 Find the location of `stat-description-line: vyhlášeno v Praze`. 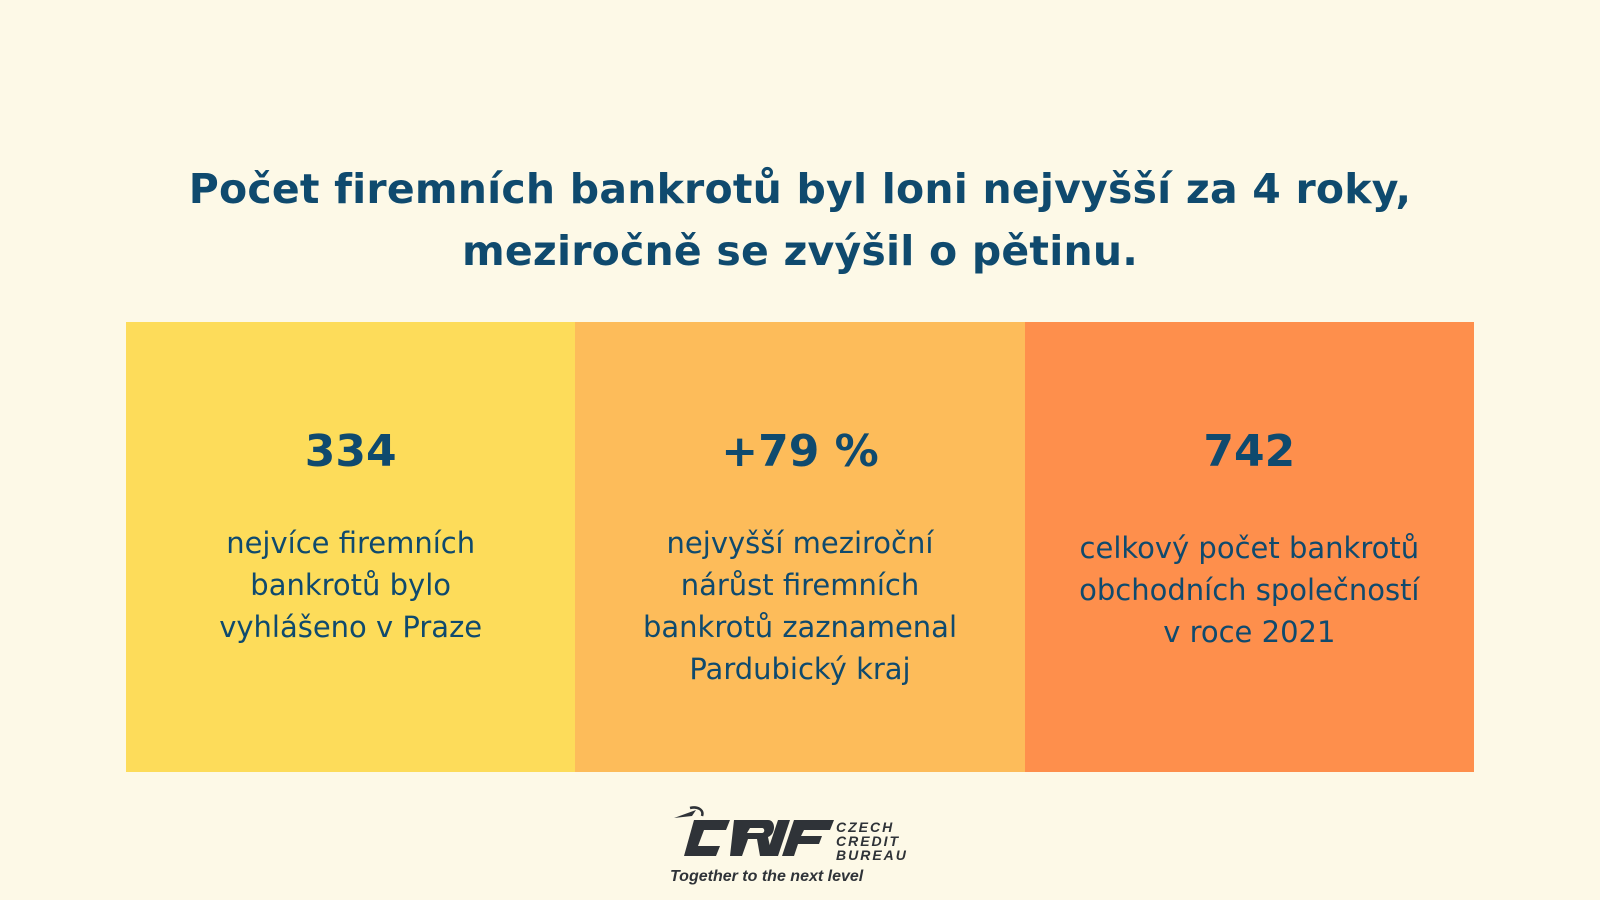

stat-description-line: vyhlášeno v Praze is located at coordinates (351, 627).